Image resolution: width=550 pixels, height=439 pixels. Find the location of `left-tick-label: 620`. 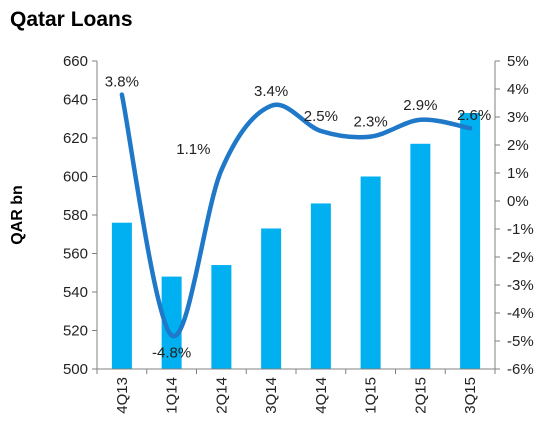

left-tick-label: 620 is located at coordinates (75, 138).